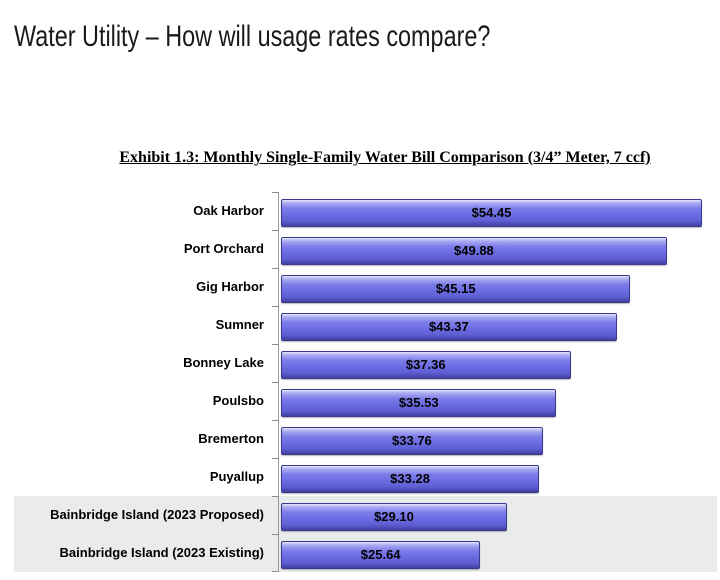 The image size is (720, 580). I want to click on bar-value-label: $33.76, so click(412, 440).